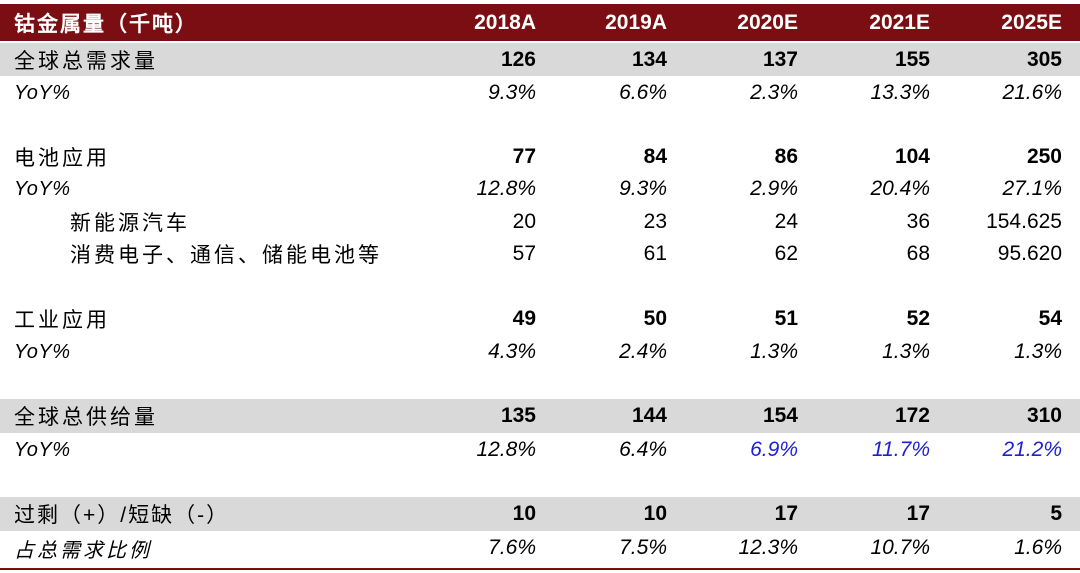 The image size is (1080, 573). I want to click on cell: 20, so click(524, 221).